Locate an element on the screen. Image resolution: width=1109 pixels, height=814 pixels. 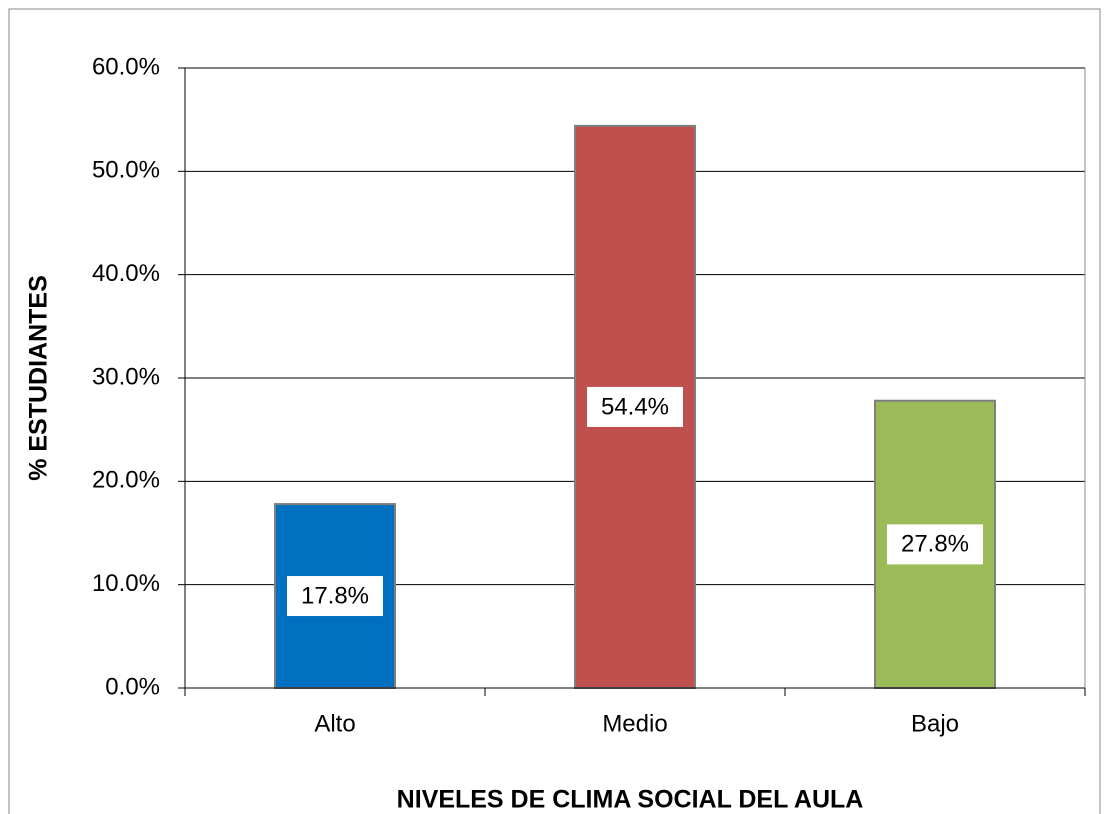
x-tick-label: Medio is located at coordinates (634, 723).